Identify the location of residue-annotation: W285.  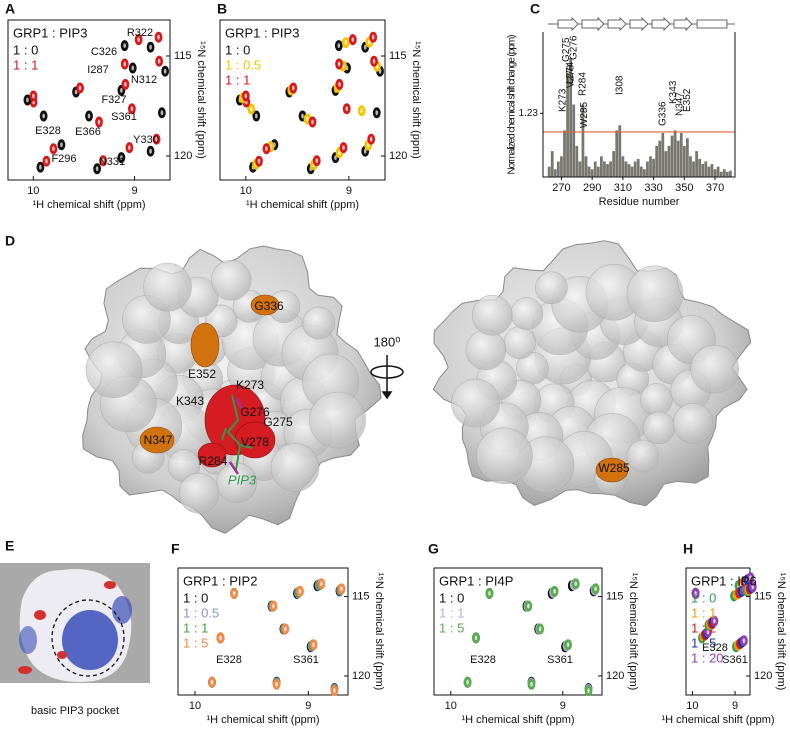
(584, 114).